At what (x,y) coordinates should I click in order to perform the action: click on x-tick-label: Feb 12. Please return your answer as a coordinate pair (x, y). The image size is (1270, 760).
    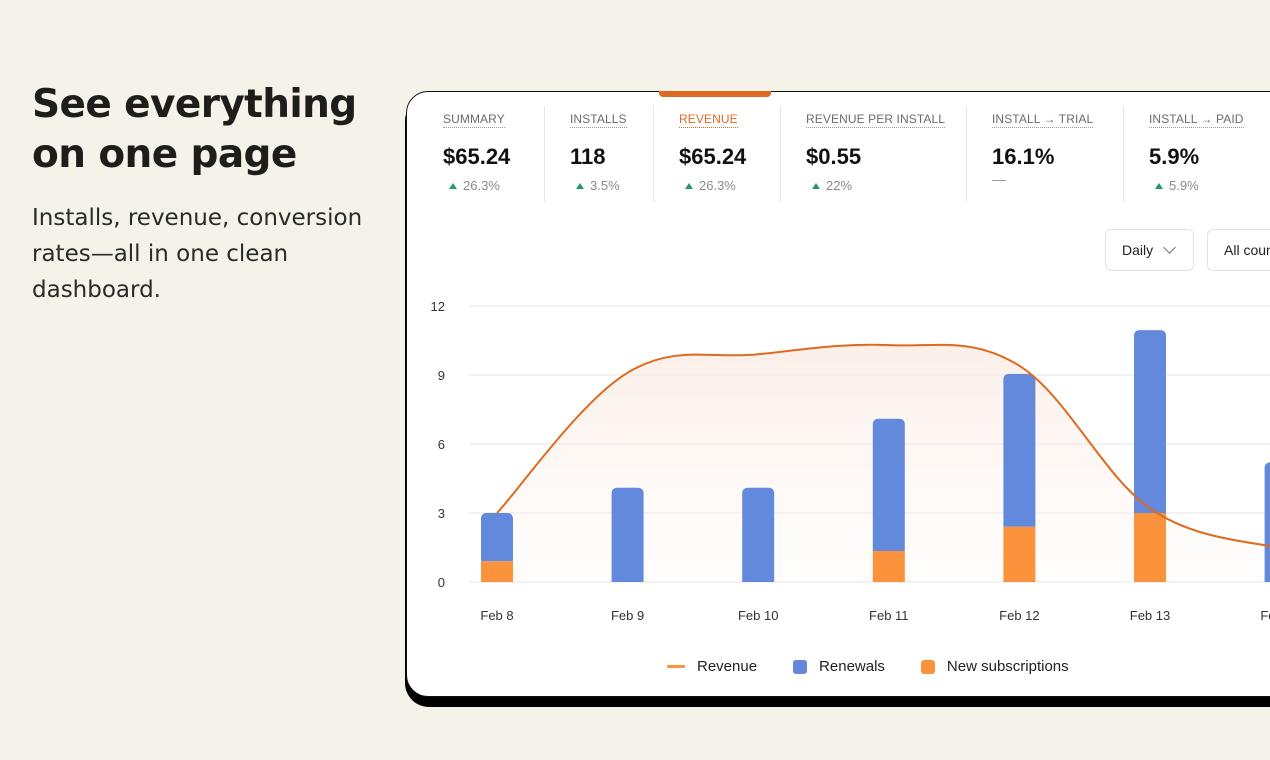
    Looking at the image, I should click on (1019, 615).